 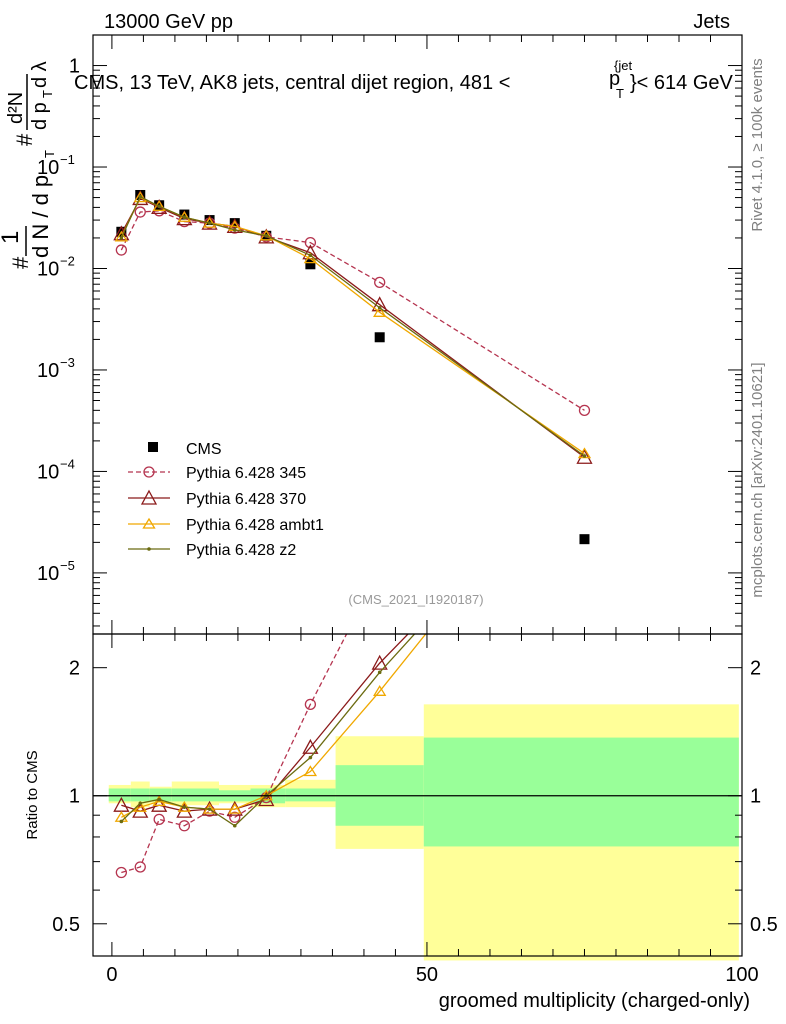 I want to click on ylabel-dl: d λ, so click(x=40, y=74).